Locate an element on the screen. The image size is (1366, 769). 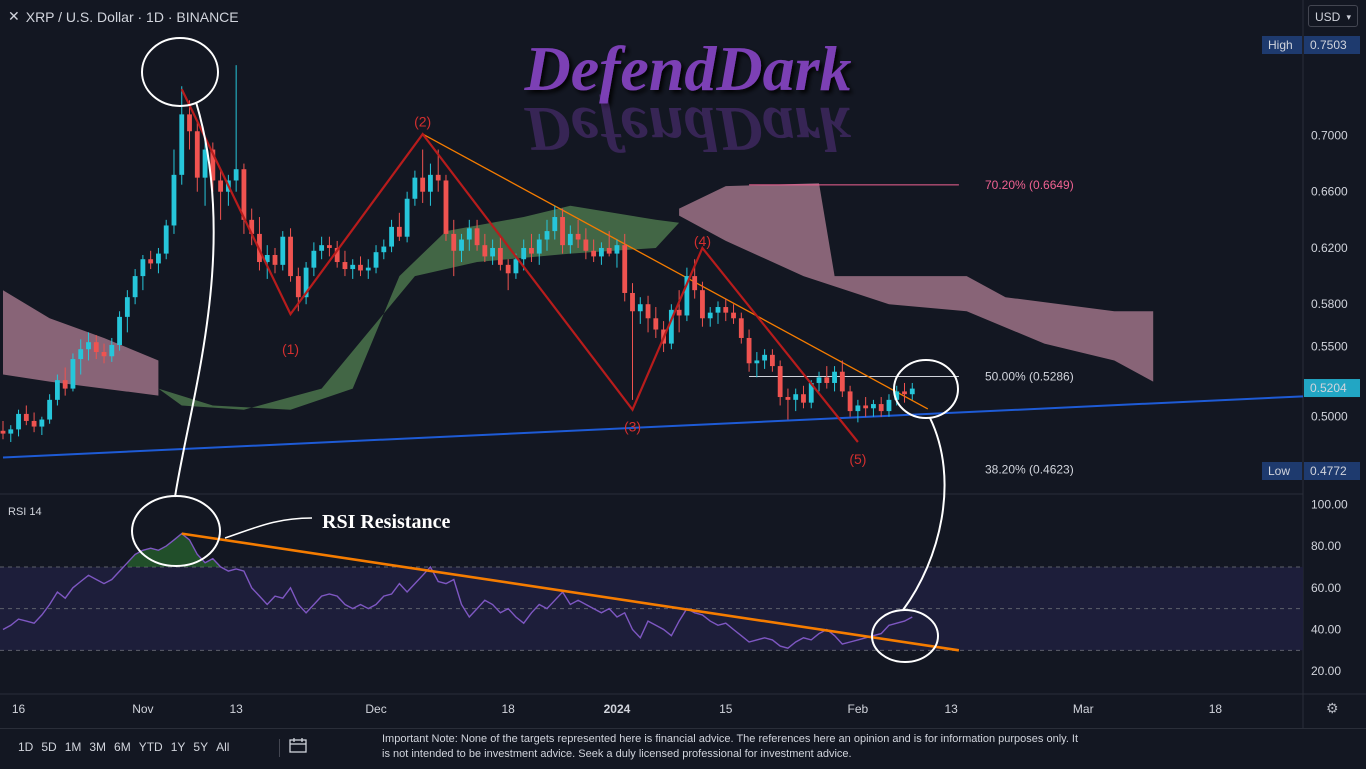
rsi-tick-label: 100.00 is located at coordinates (1329, 504).